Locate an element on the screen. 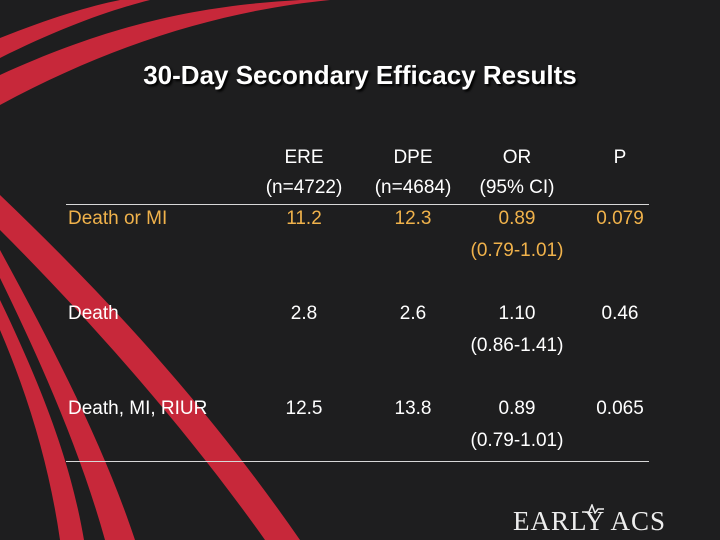 The height and width of the screenshot is (540, 720). col-header-or: OR is located at coordinates (517, 157).